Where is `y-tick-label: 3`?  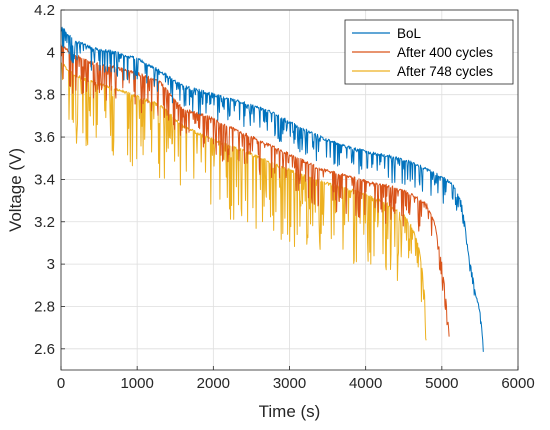 y-tick-label: 3 is located at coordinates (51, 264).